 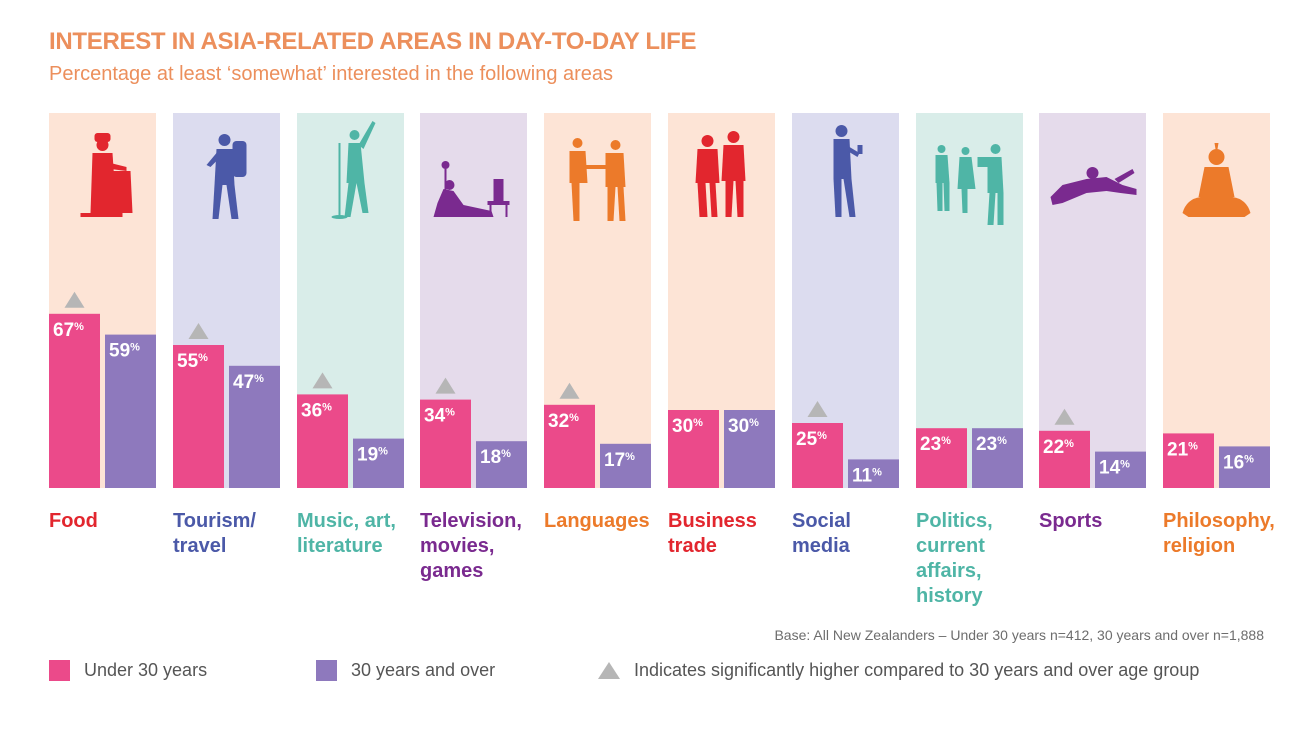 I want to click on data-label: 59%, so click(x=124, y=351).